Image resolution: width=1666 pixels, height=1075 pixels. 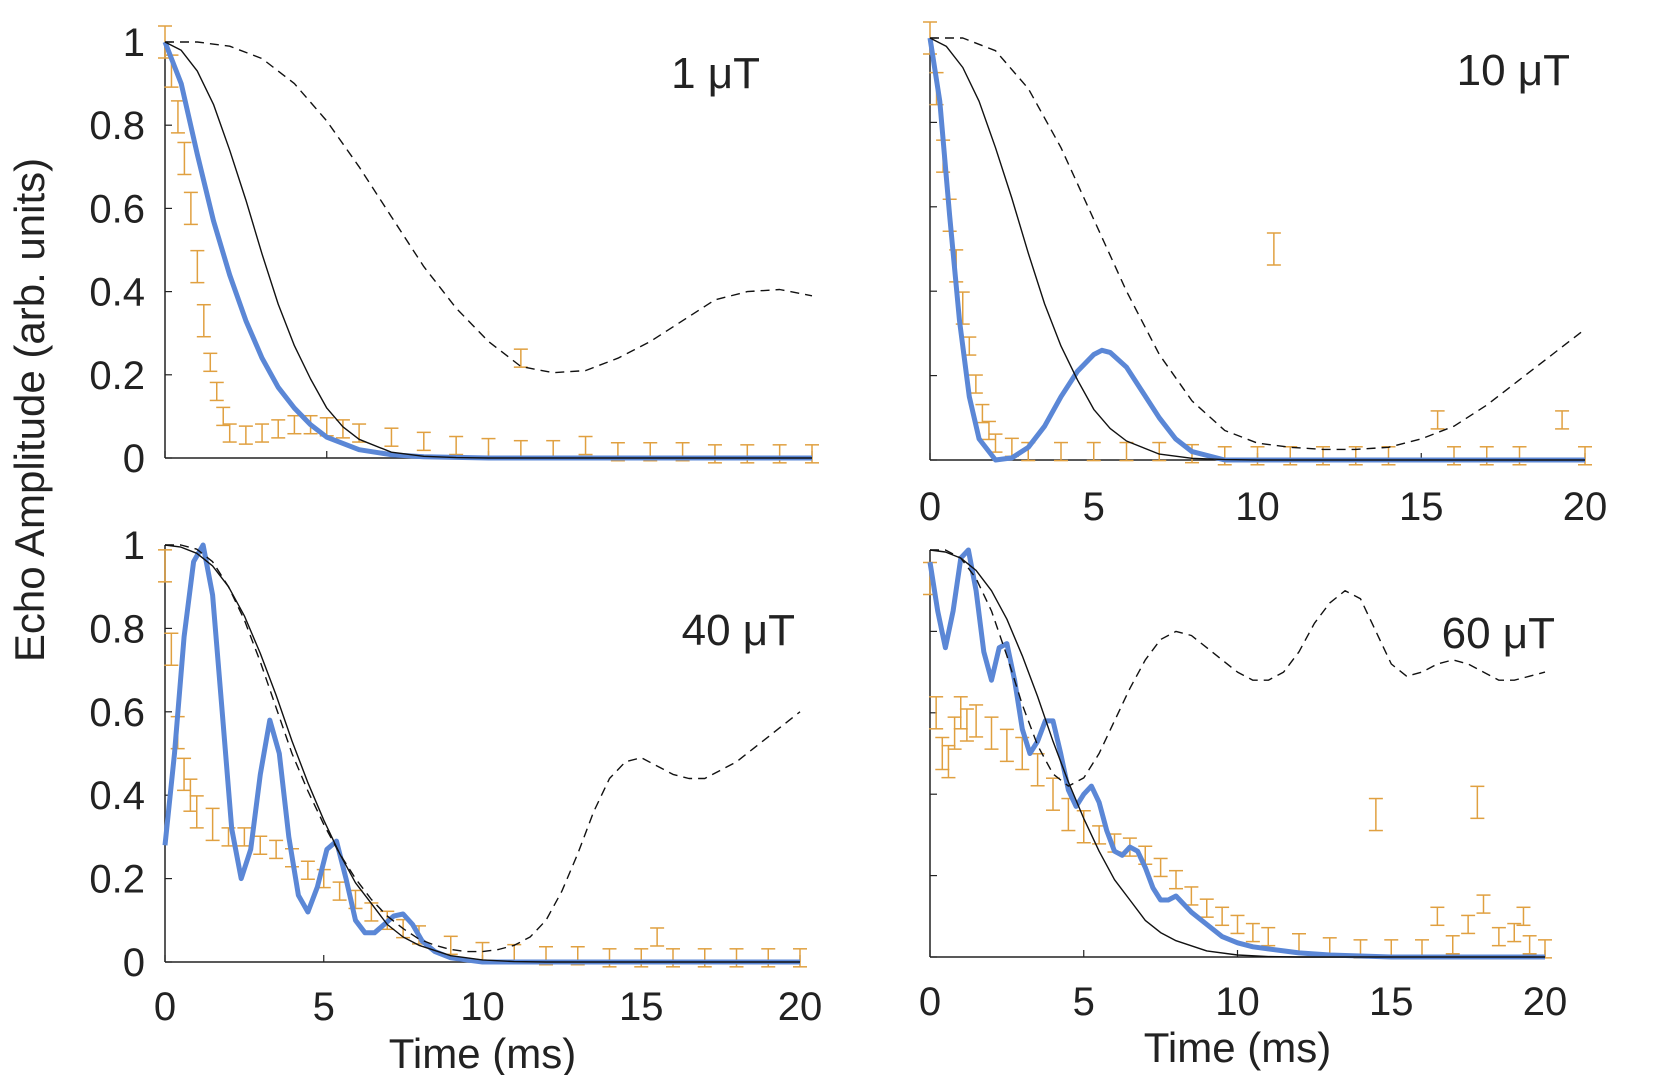 What do you see at coordinates (1498, 633) in the screenshot?
I see `panel-field-label: 60 μT` at bounding box center [1498, 633].